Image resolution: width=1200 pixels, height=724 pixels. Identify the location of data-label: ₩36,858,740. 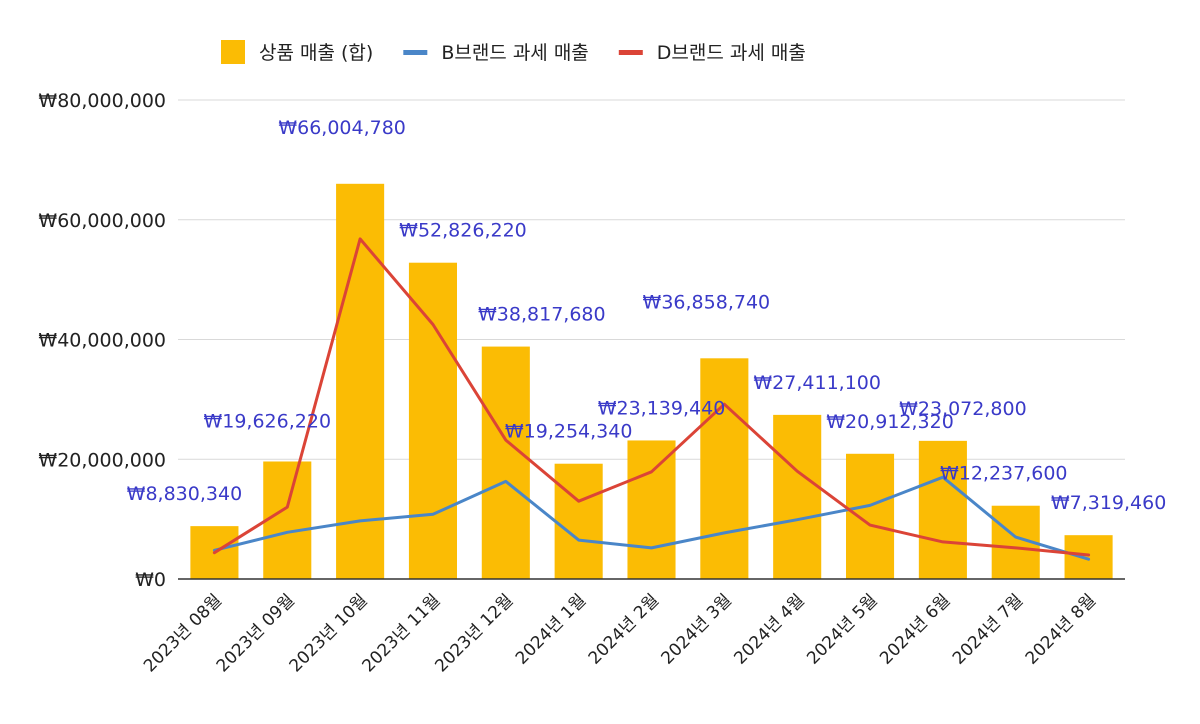
(707, 302).